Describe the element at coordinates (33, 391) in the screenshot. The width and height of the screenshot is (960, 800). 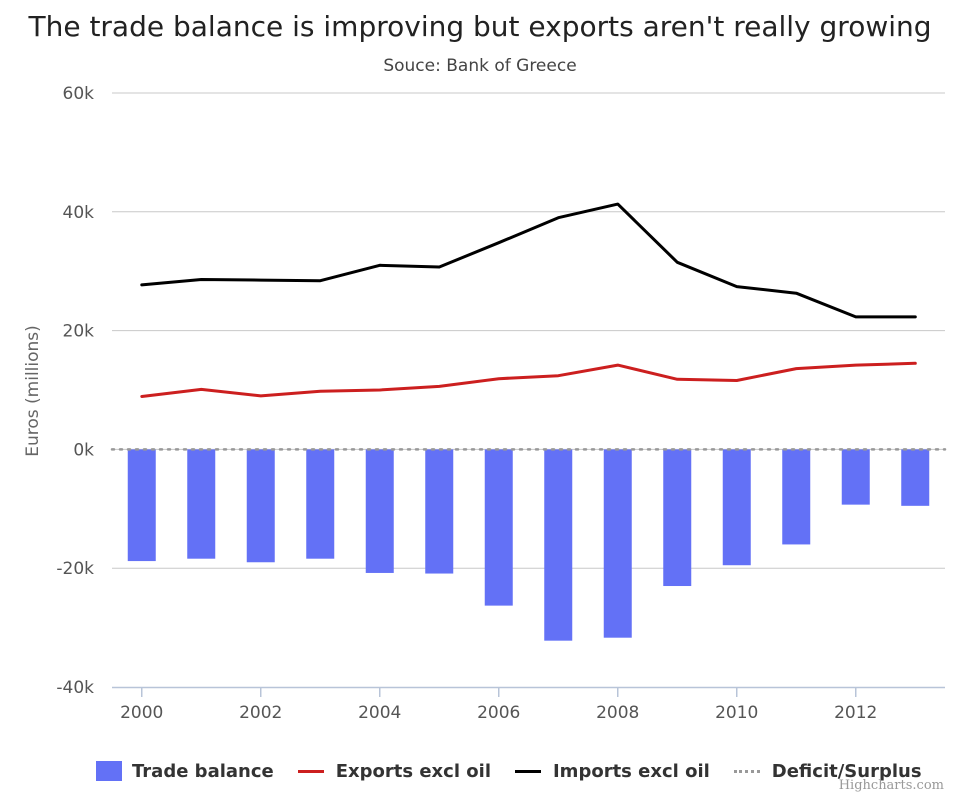
I see `y-axis-title: Euros (millions)` at that location.